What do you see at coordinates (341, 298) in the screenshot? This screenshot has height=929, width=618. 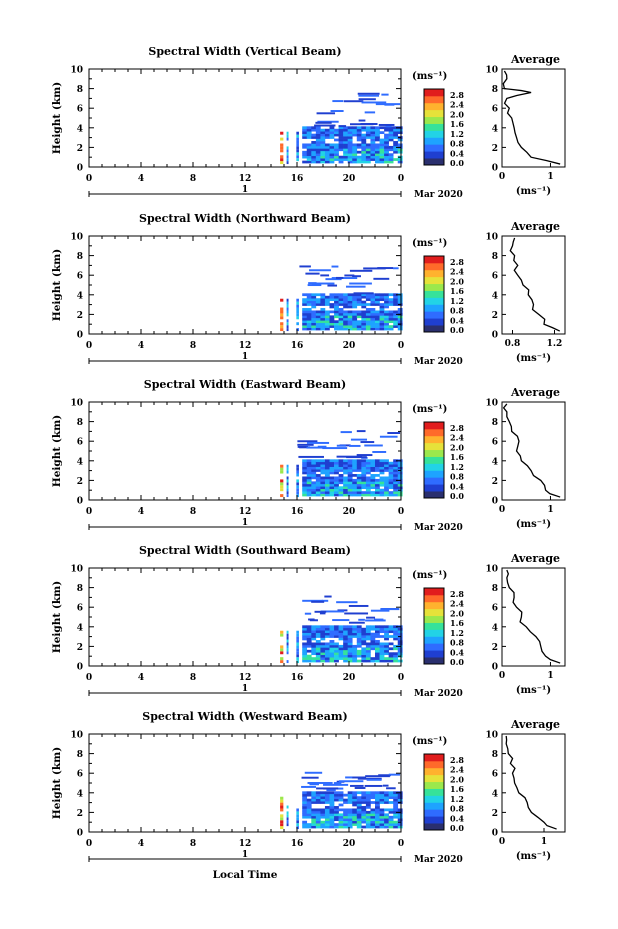 I see `heatmap-cells` at bounding box center [341, 298].